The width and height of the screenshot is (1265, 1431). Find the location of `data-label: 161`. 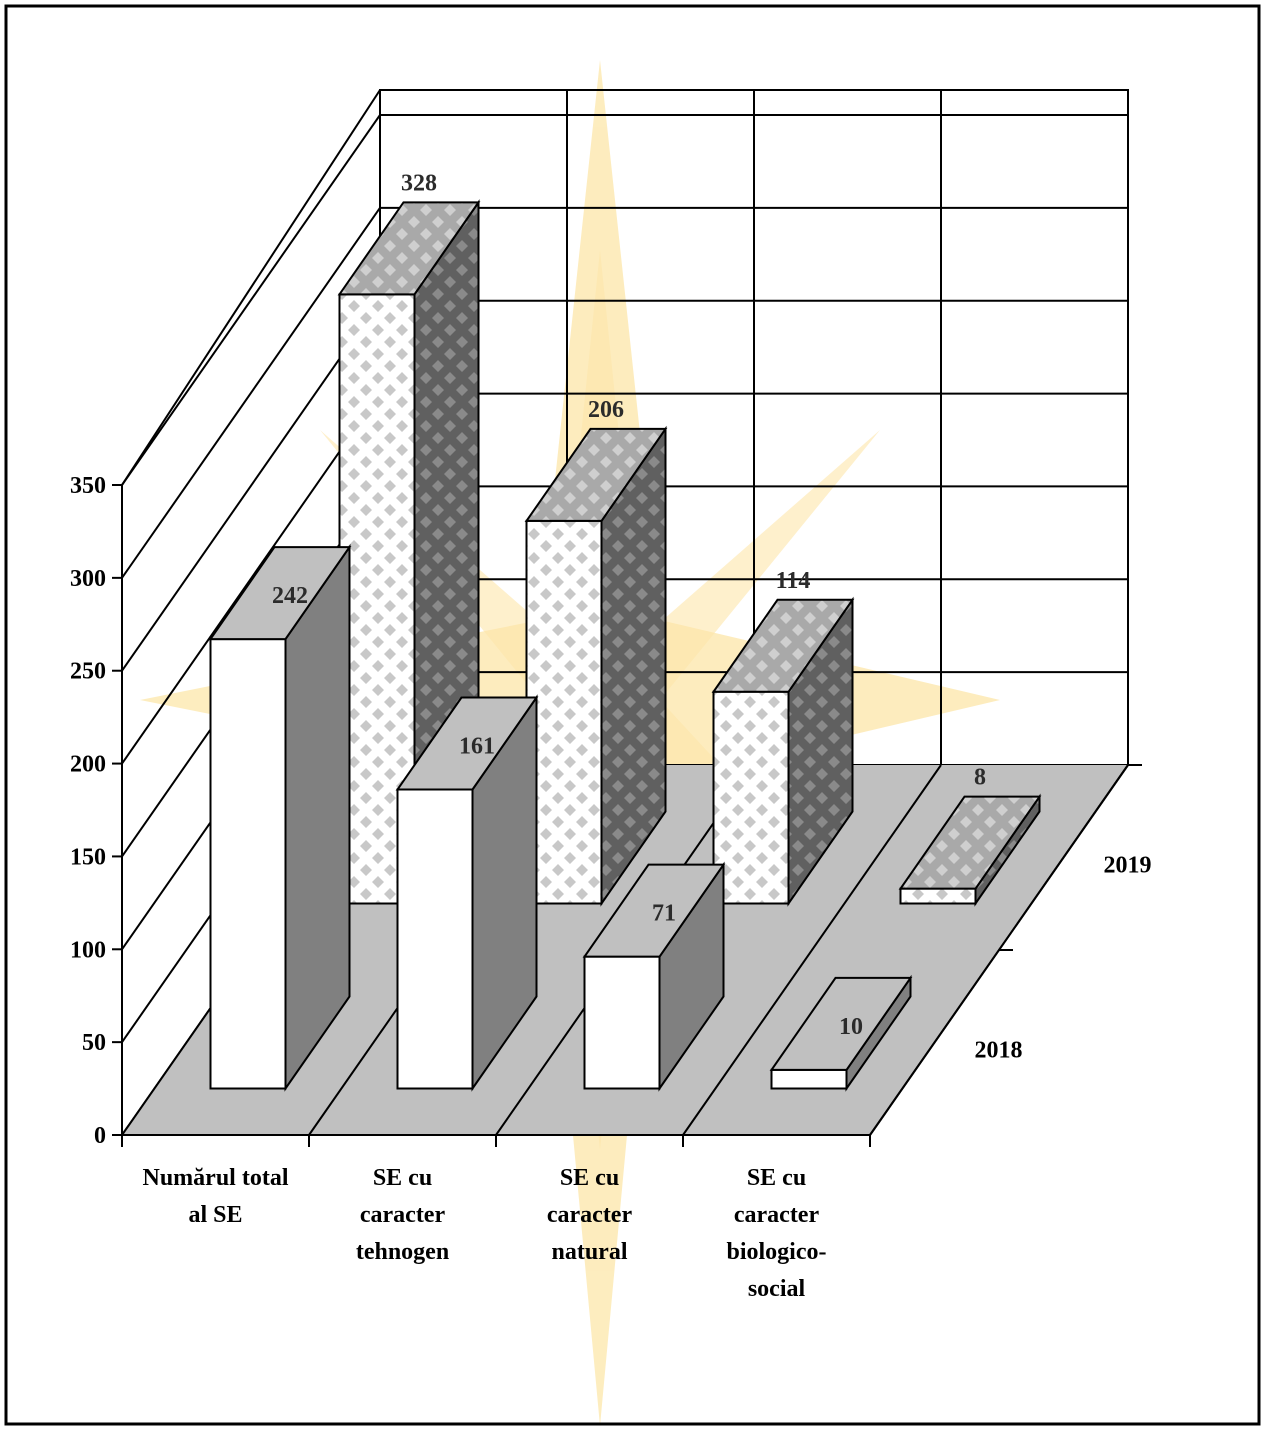

data-label: 161 is located at coordinates (477, 747).